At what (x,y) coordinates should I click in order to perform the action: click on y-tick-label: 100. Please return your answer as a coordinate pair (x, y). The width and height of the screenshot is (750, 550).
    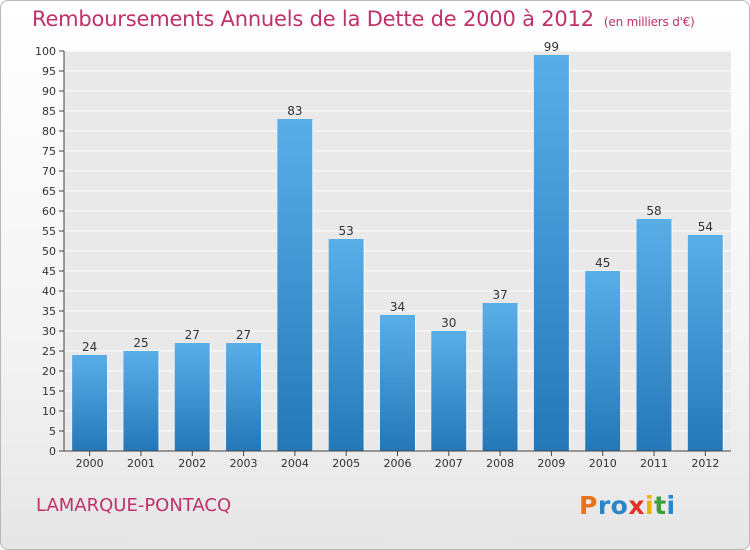
    Looking at the image, I should click on (45, 51).